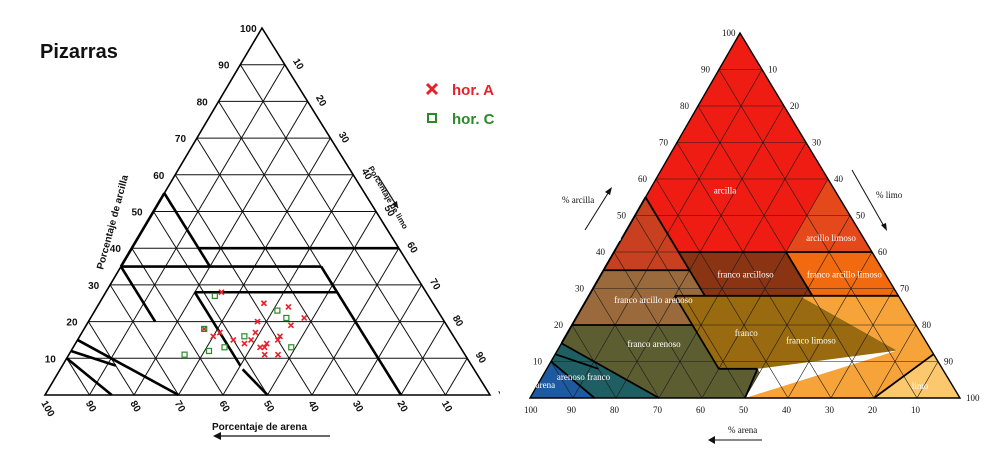 The width and height of the screenshot is (990, 450). I want to click on silt-tick-label: 90, so click(480, 358).